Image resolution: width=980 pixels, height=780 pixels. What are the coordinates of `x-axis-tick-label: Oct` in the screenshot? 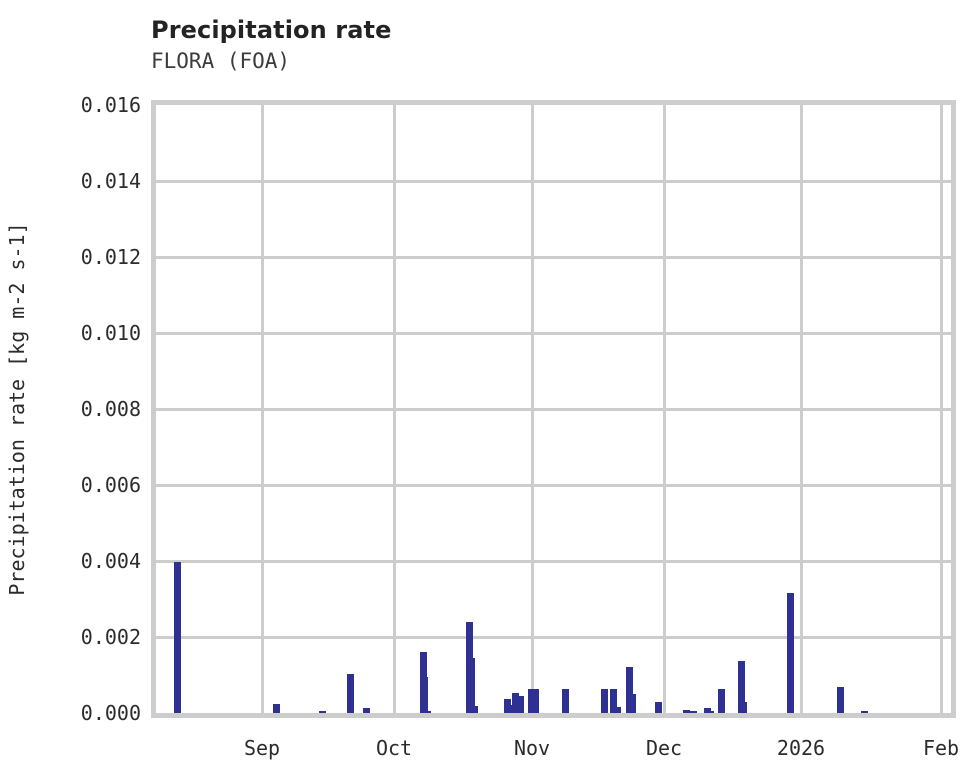 It's located at (394, 748).